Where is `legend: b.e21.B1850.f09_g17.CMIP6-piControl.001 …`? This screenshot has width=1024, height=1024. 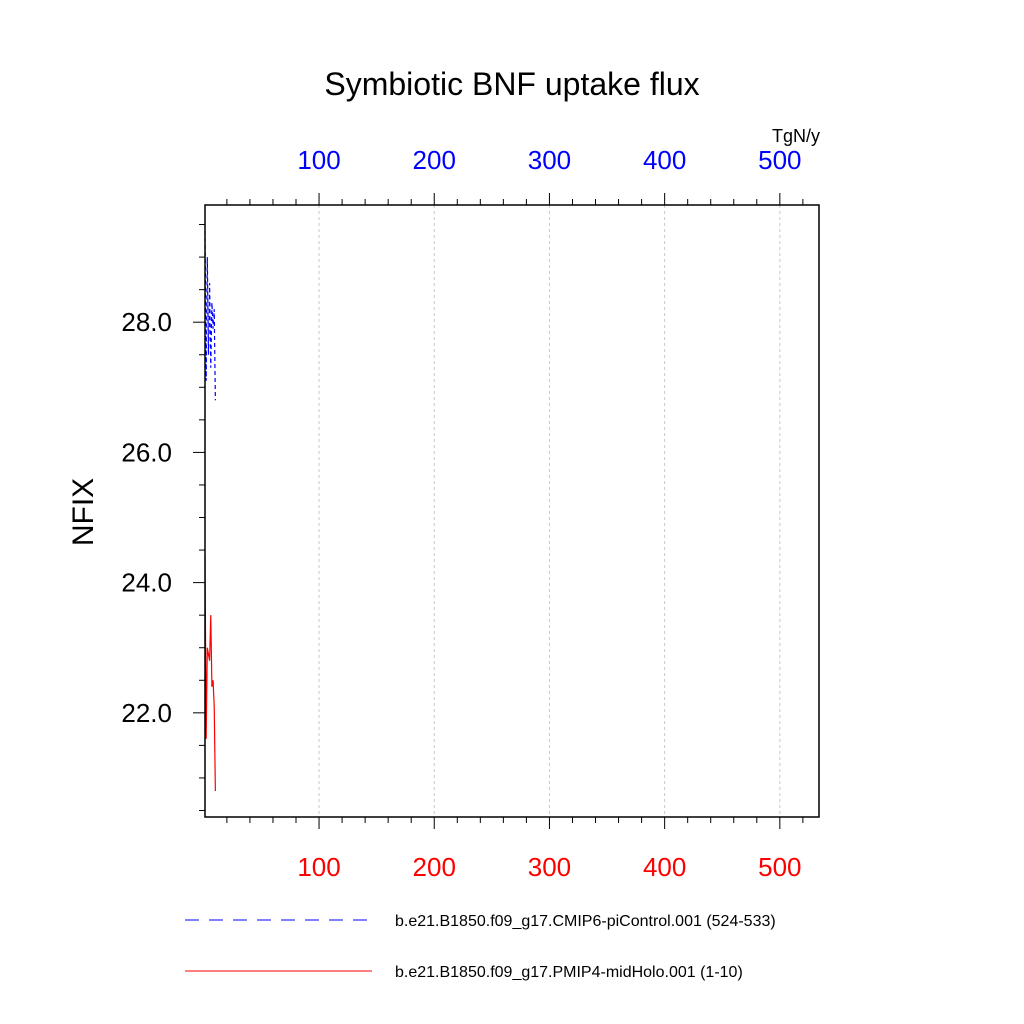
legend: b.e21.B1850.f09_g17.CMIP6-piControl.001 … is located at coordinates (480, 947).